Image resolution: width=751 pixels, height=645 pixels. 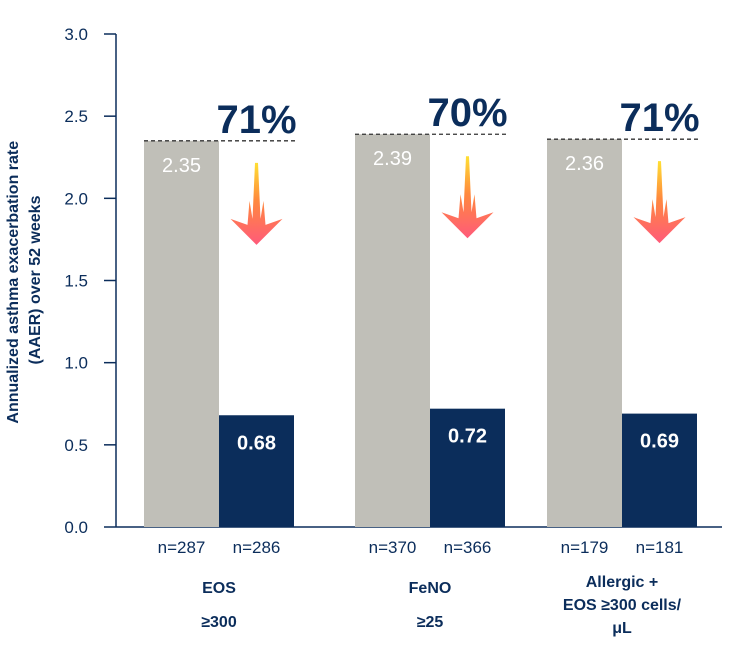 I want to click on bar-value-label: 2.35, so click(x=181, y=166).